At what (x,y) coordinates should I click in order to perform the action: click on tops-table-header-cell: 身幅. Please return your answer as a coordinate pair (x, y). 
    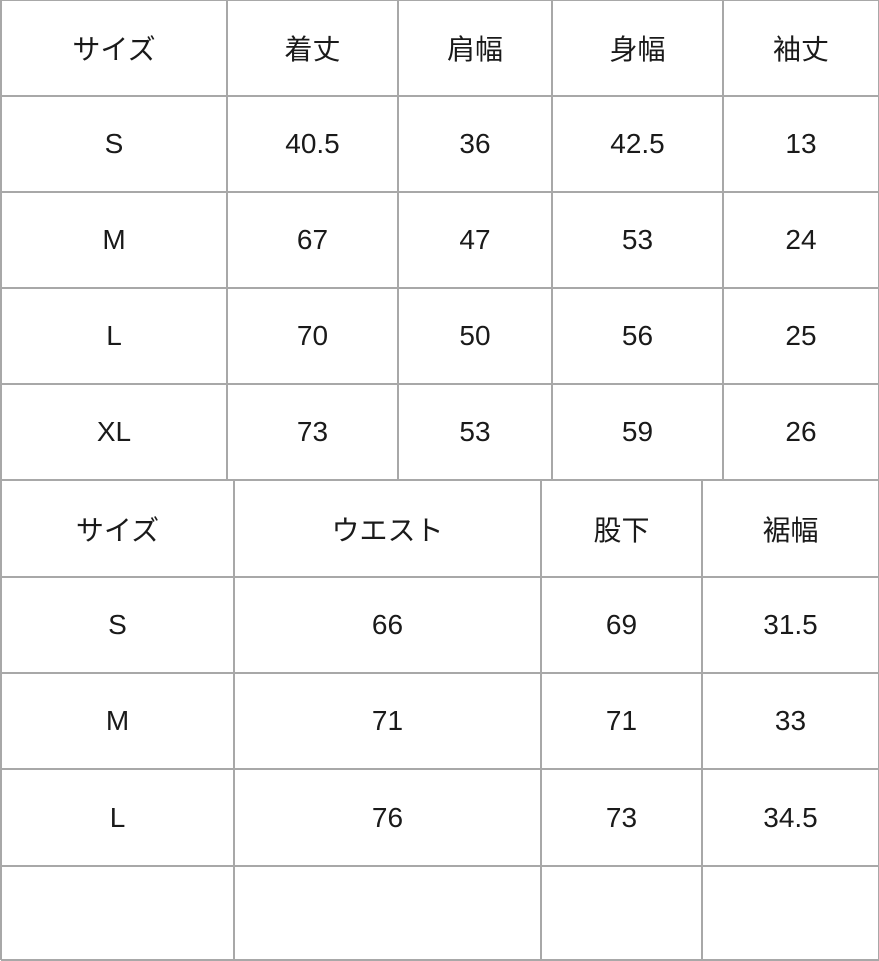
    Looking at the image, I should click on (637, 49).